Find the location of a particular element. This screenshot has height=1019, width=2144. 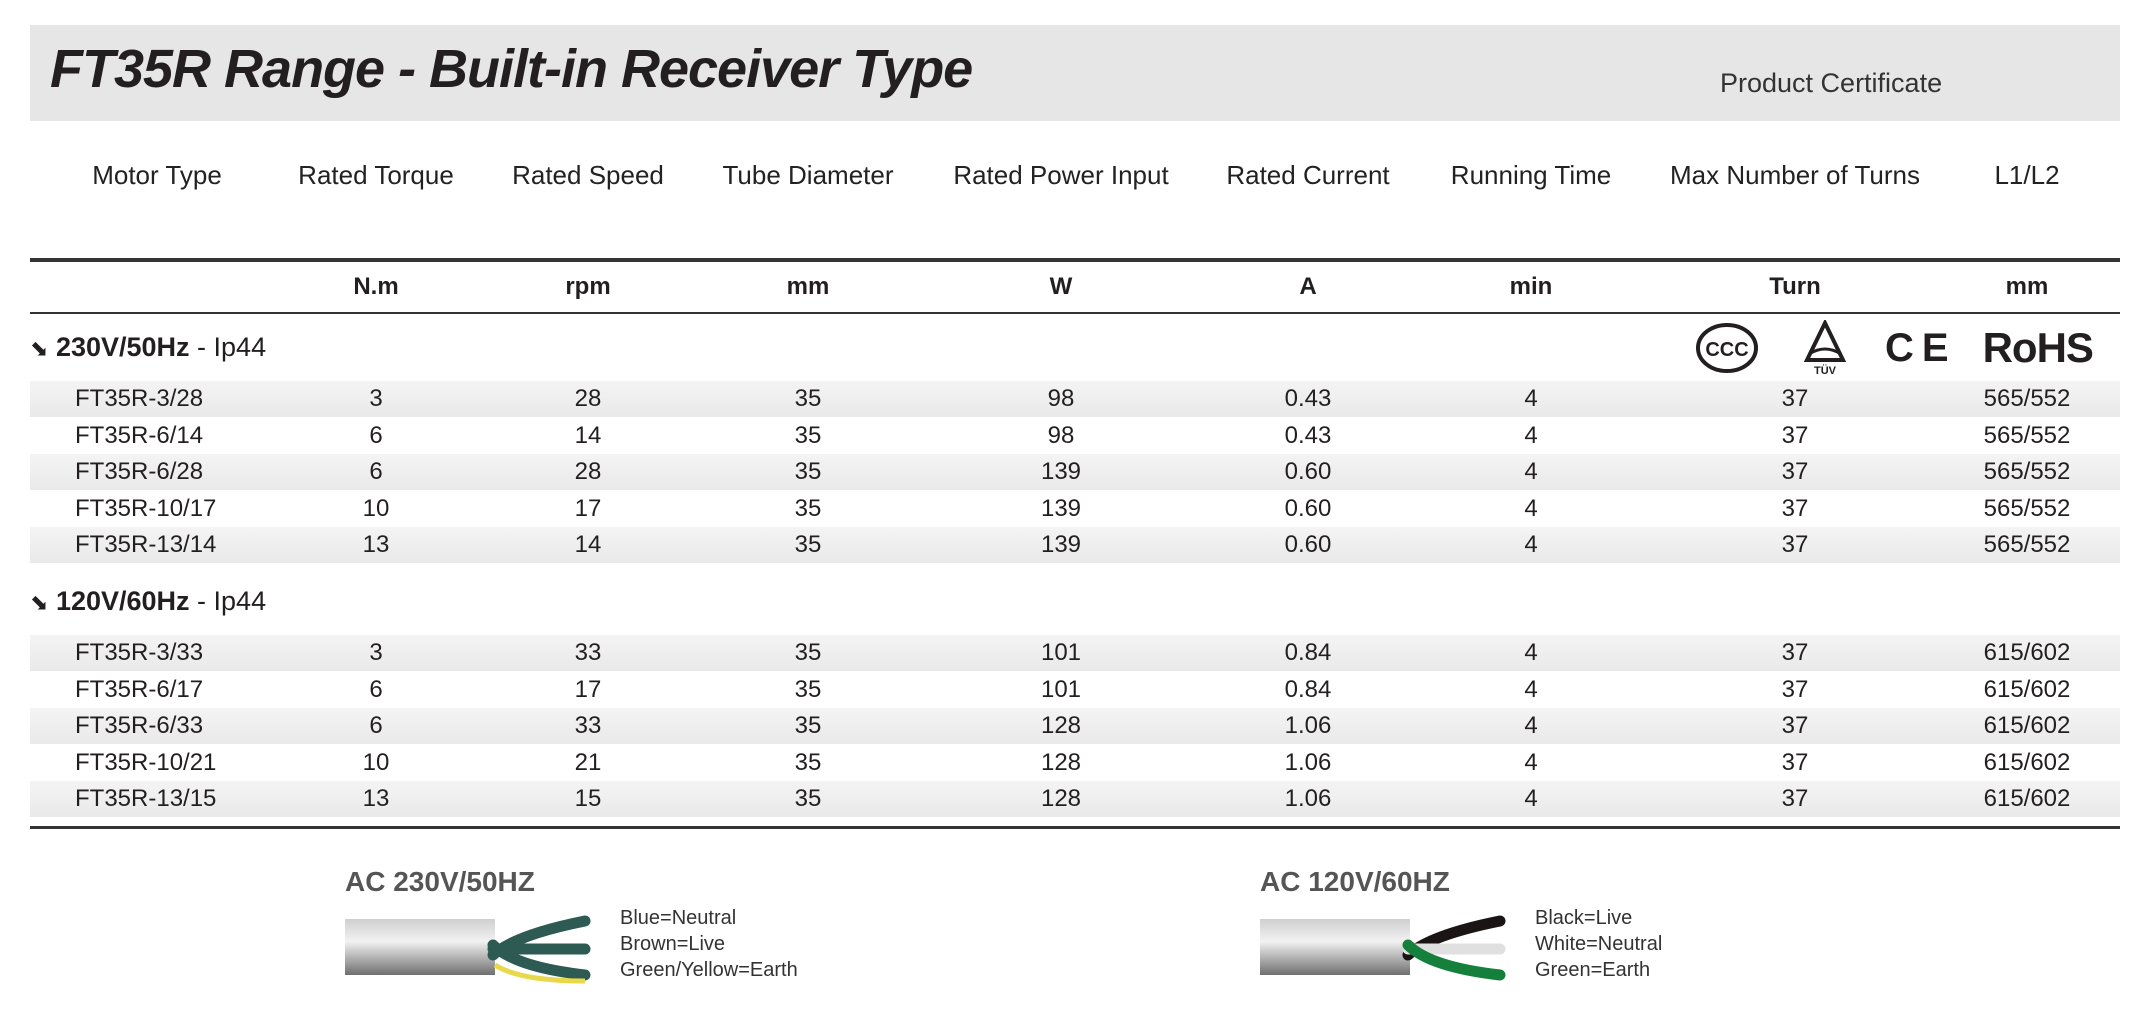

section-voltage: 120V/60Hz is located at coordinates (122, 601).